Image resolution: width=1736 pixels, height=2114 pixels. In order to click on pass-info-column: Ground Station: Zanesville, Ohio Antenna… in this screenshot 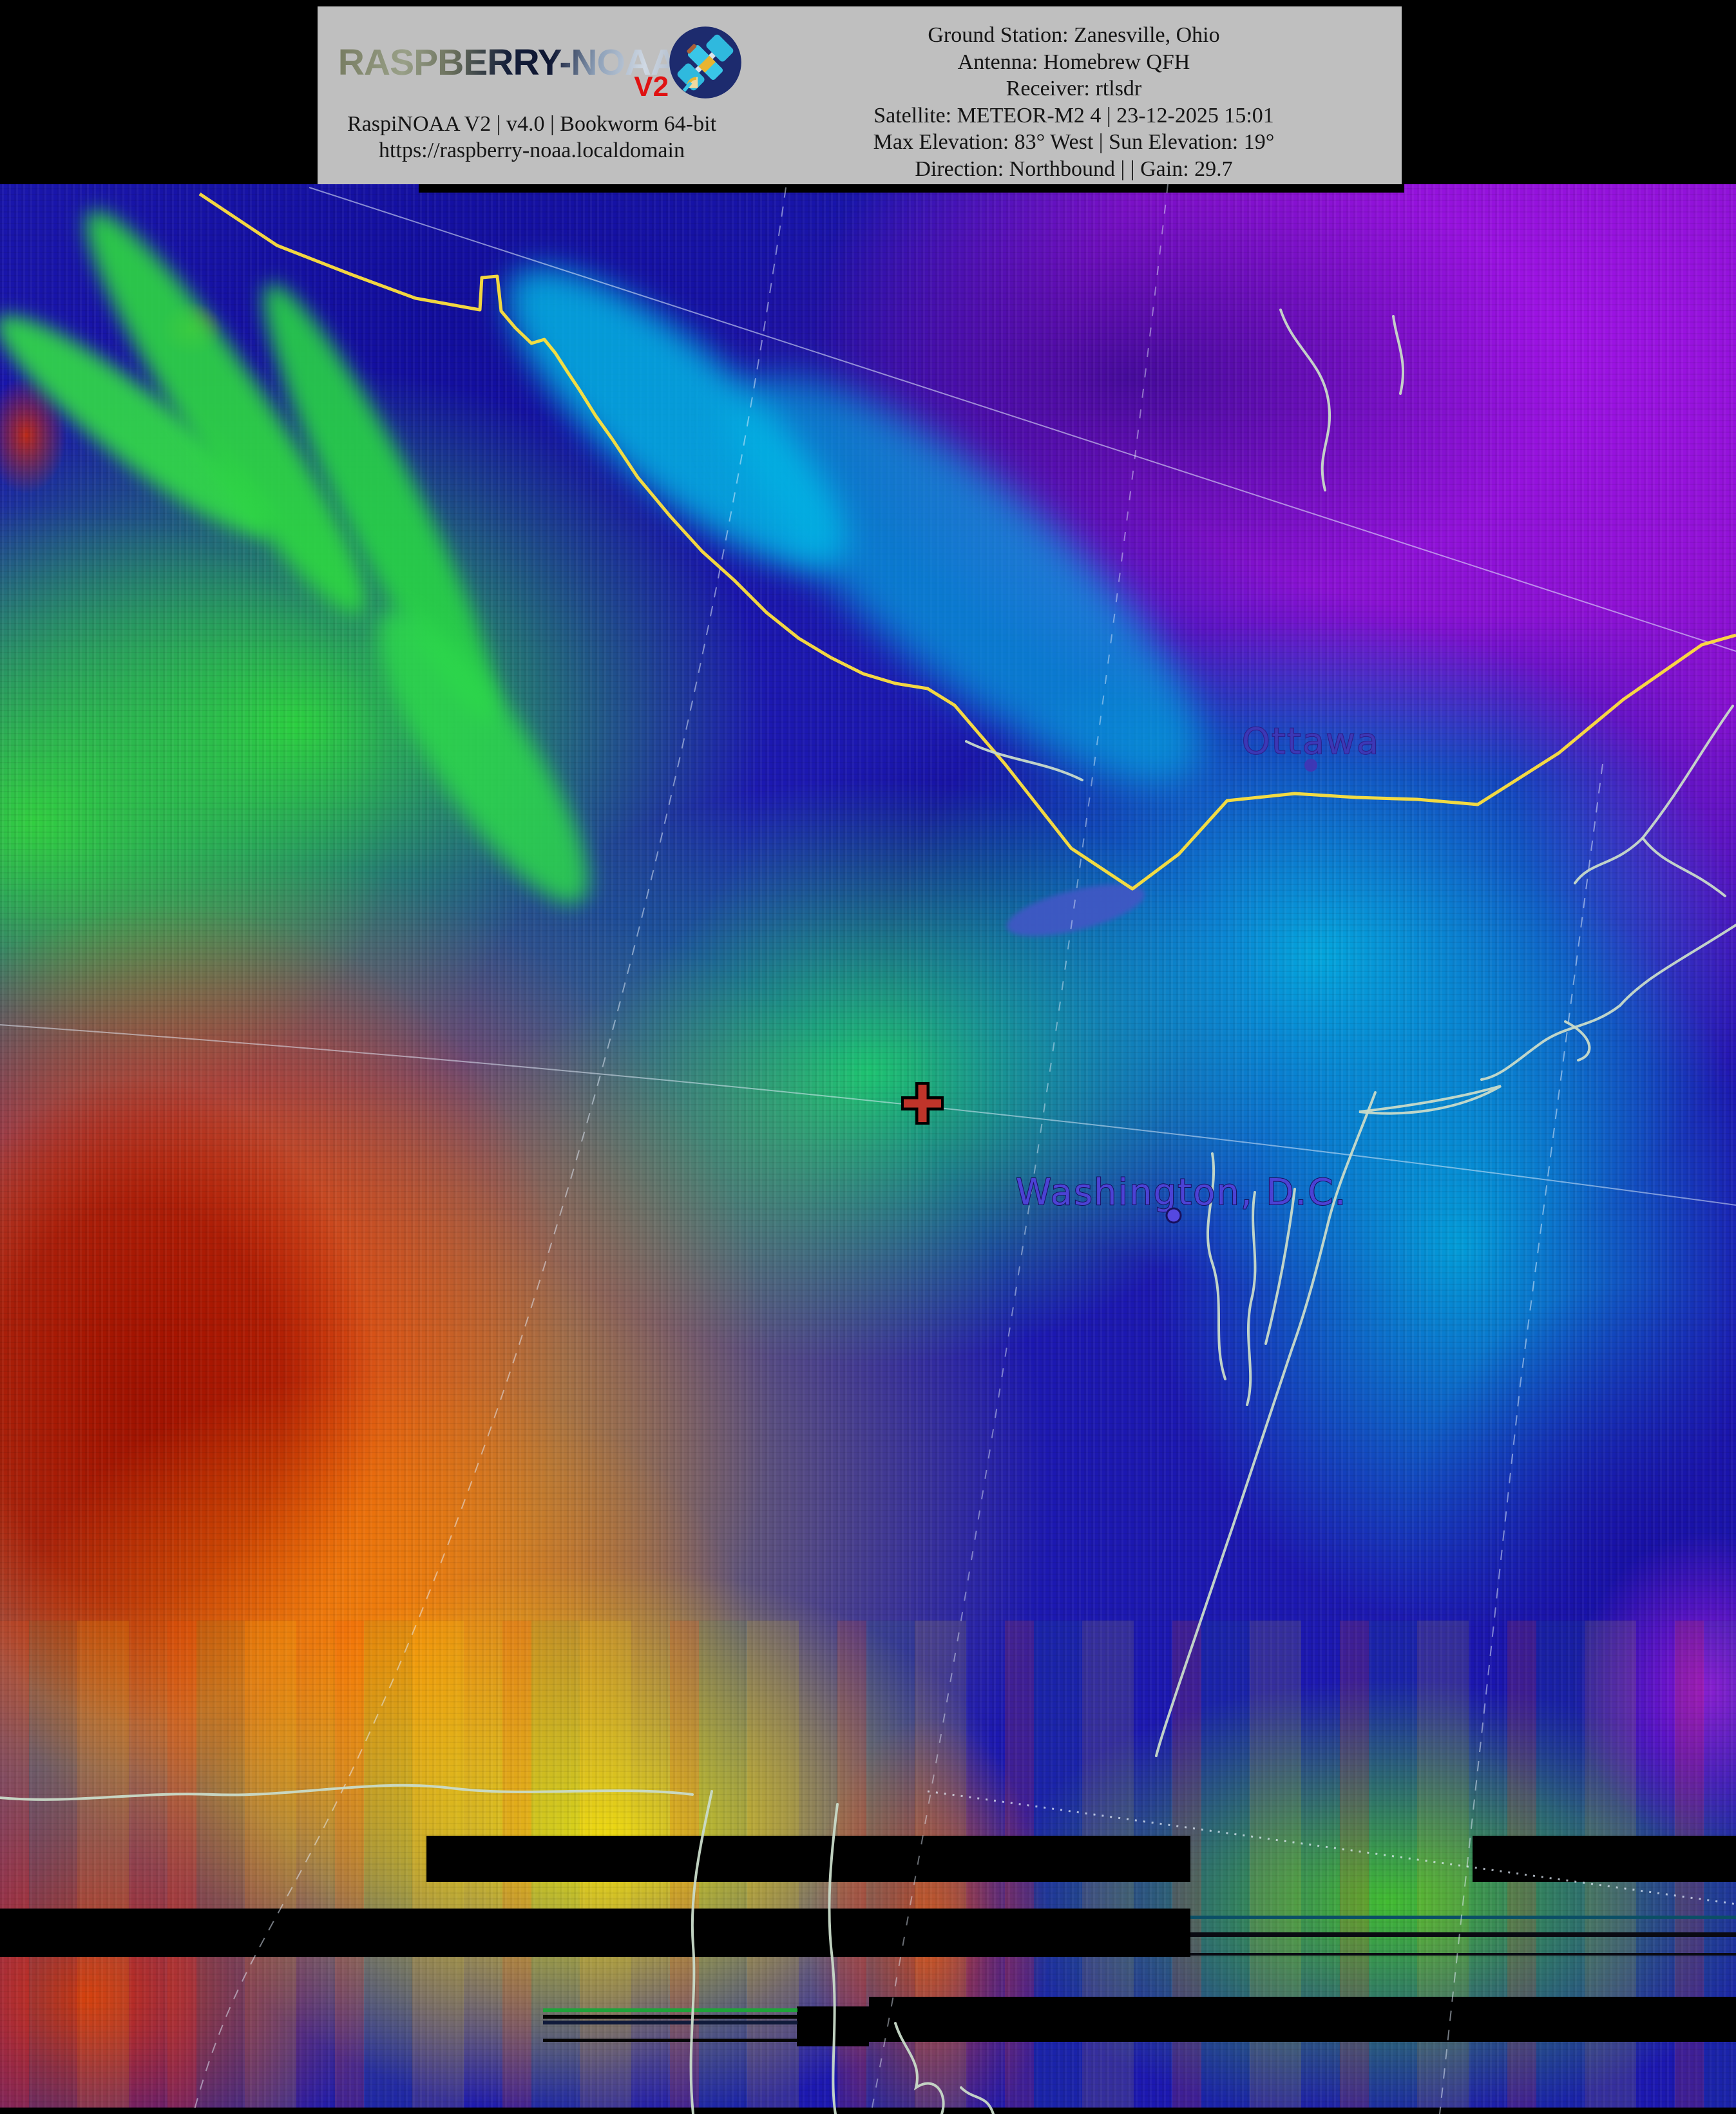, I will do `click(1074, 95)`.